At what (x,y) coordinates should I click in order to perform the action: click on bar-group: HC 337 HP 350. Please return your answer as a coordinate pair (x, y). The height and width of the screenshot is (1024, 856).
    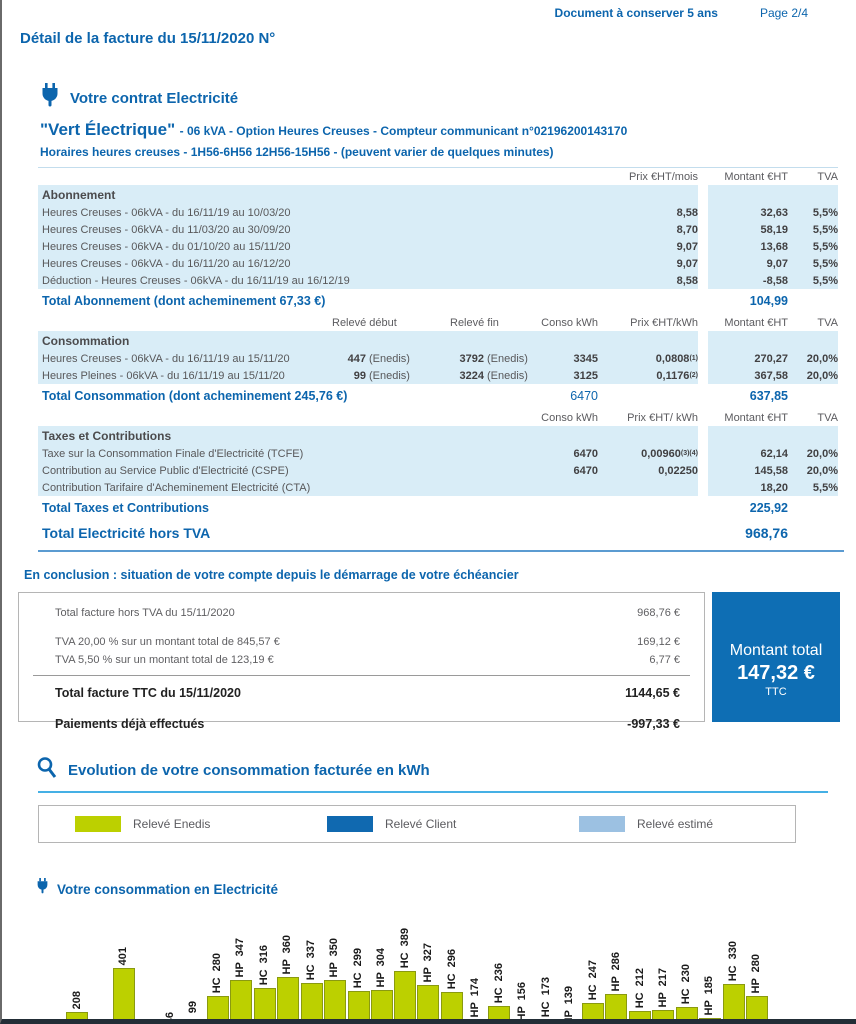
    Looking at the image, I should click on (323, 978).